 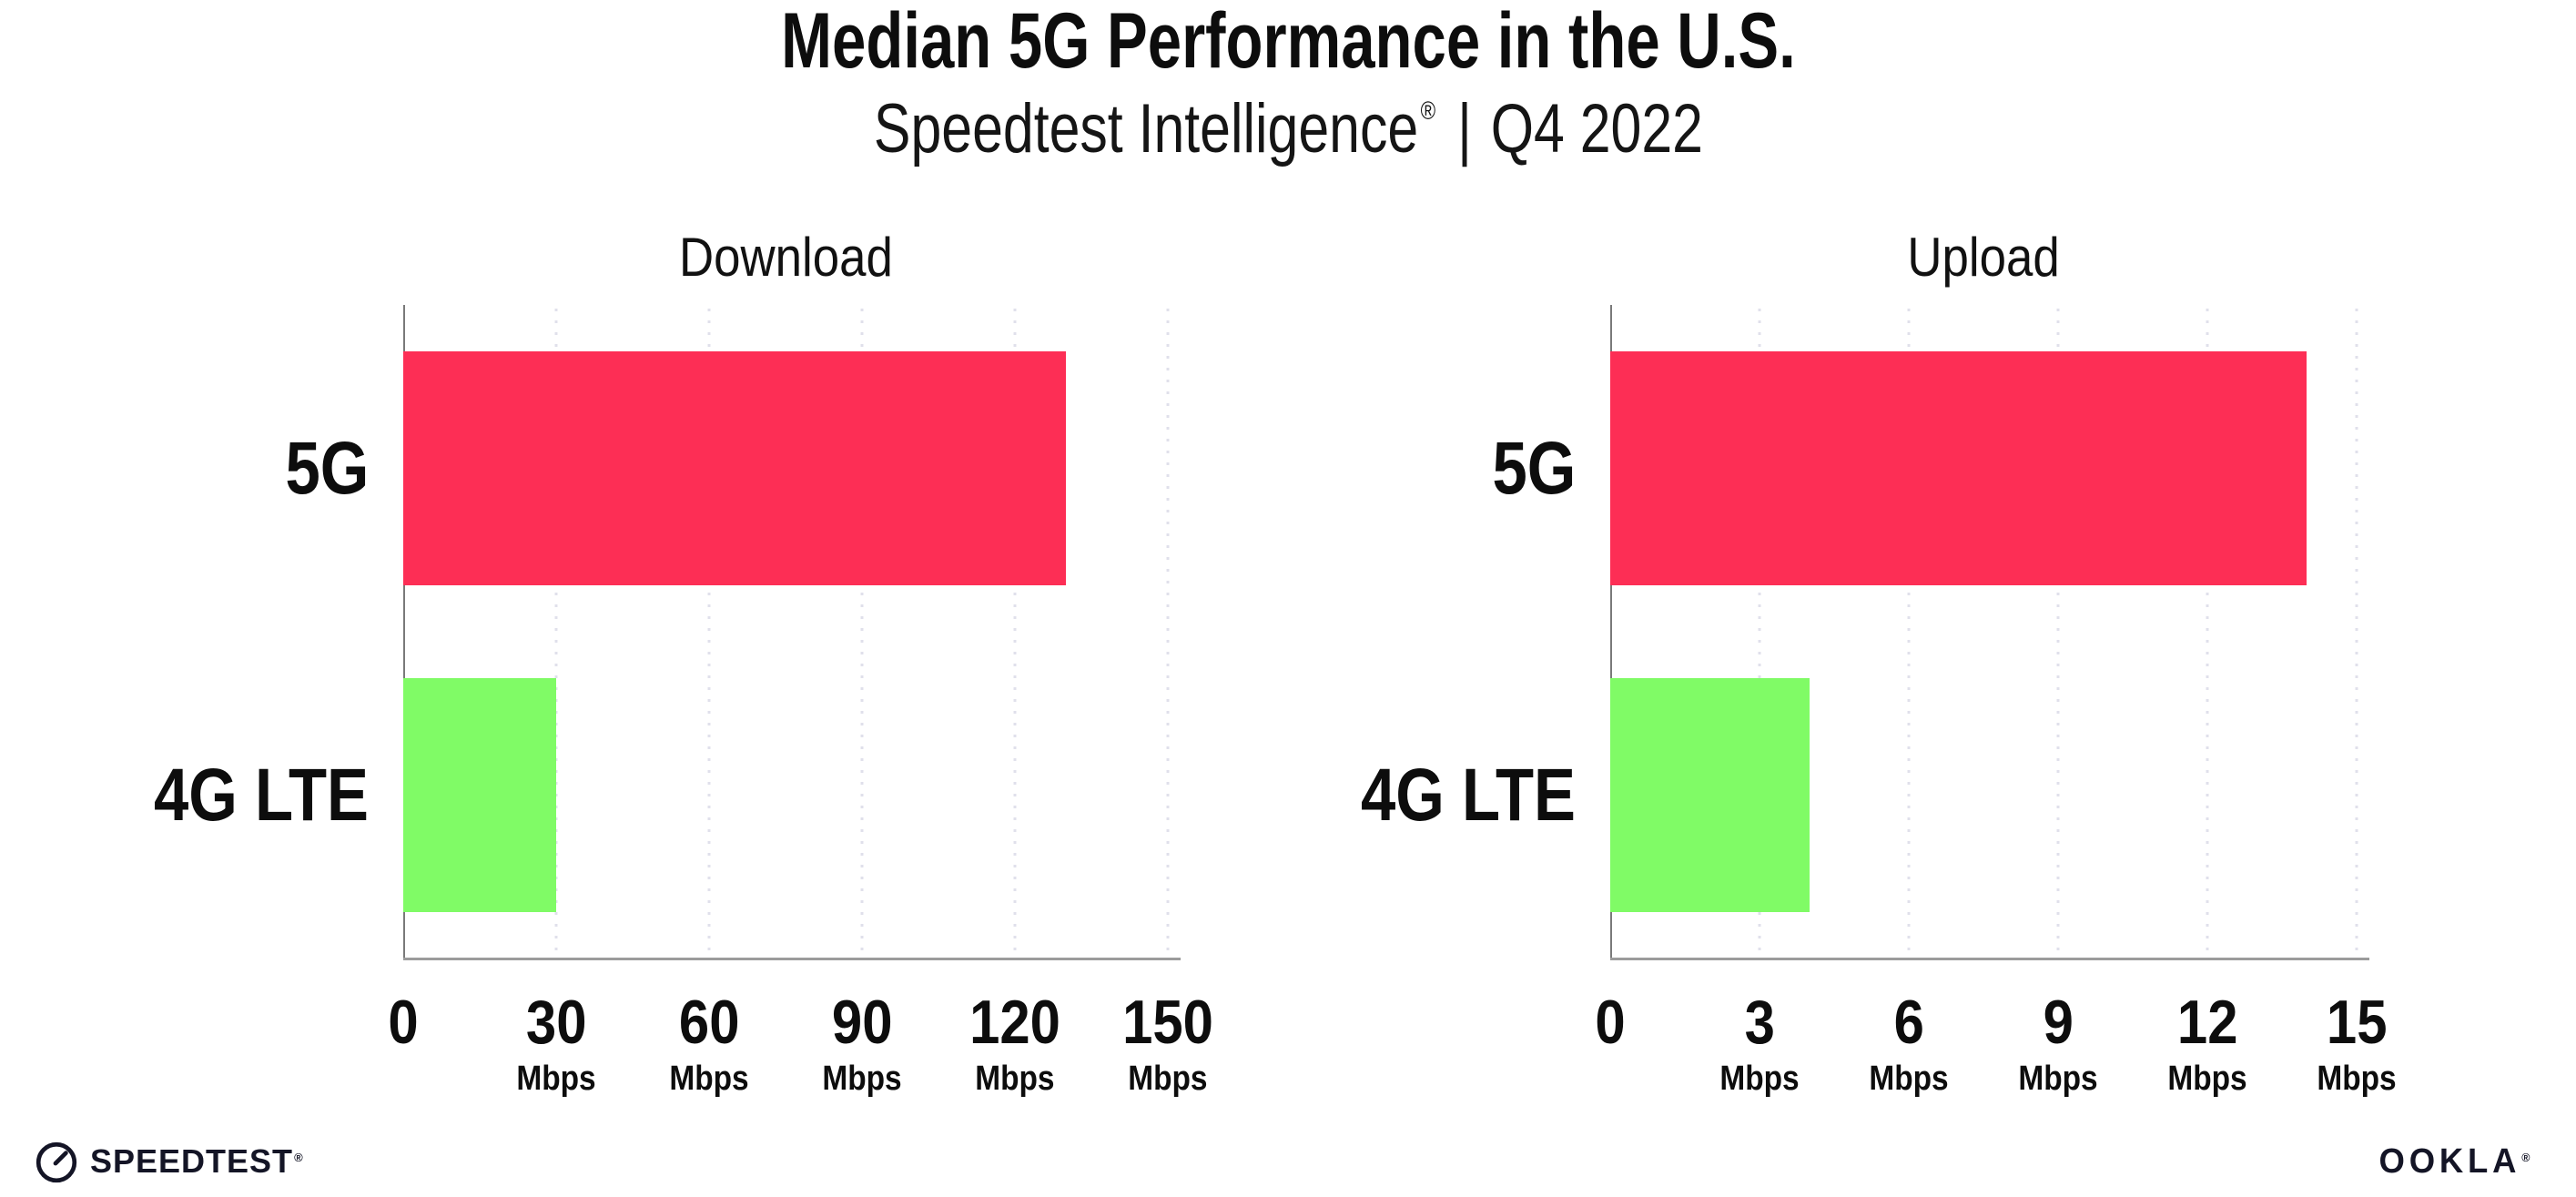 I want to click on tick-label-12: 12 Mbps, so click(x=2207, y=1043).